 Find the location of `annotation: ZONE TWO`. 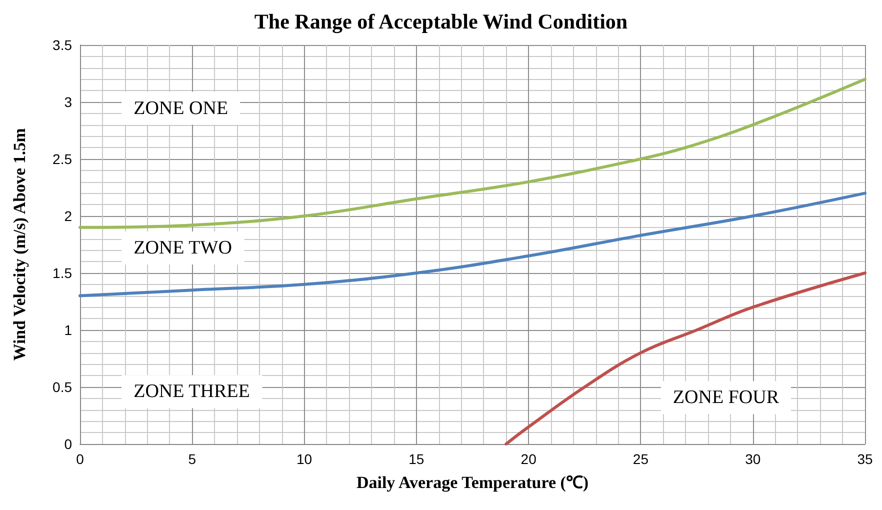

annotation: ZONE TWO is located at coordinates (183, 247).